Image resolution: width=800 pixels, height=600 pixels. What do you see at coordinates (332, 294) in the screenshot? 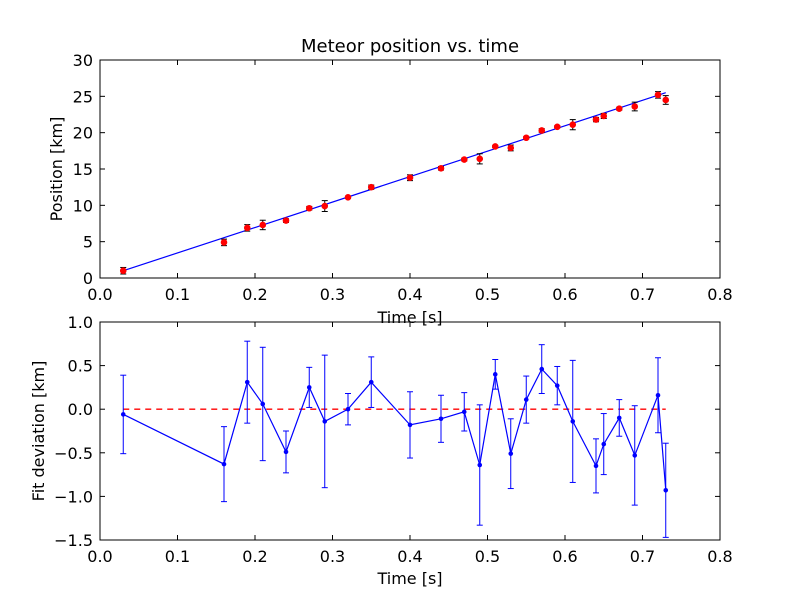
I see `position-x-tick-label: 0.3` at bounding box center [332, 294].